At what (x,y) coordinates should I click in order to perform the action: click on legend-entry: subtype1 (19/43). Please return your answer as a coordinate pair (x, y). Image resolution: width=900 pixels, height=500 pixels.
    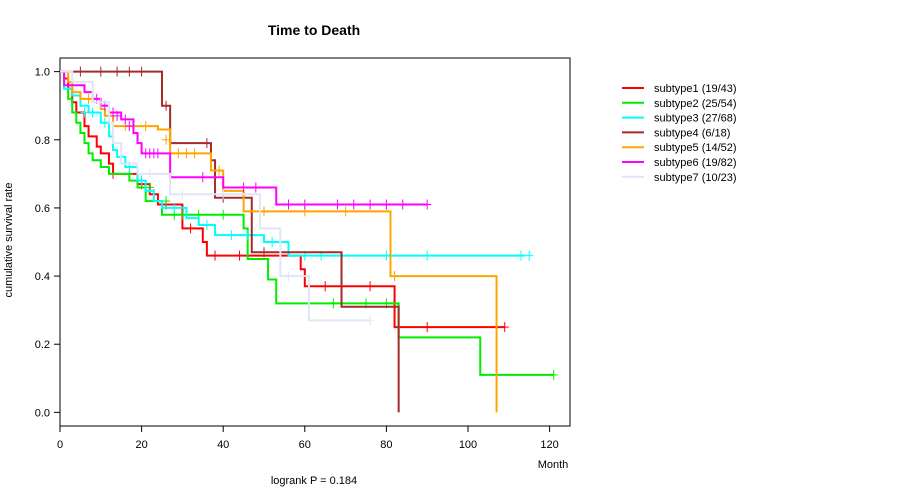
    Looking at the image, I should click on (695, 89).